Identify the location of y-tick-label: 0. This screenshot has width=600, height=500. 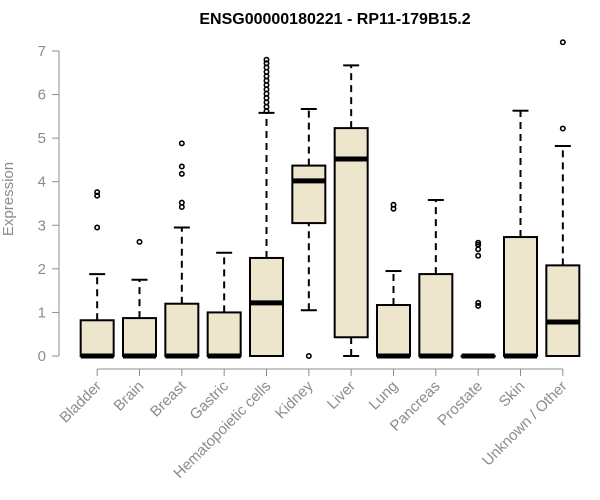
(42, 356).